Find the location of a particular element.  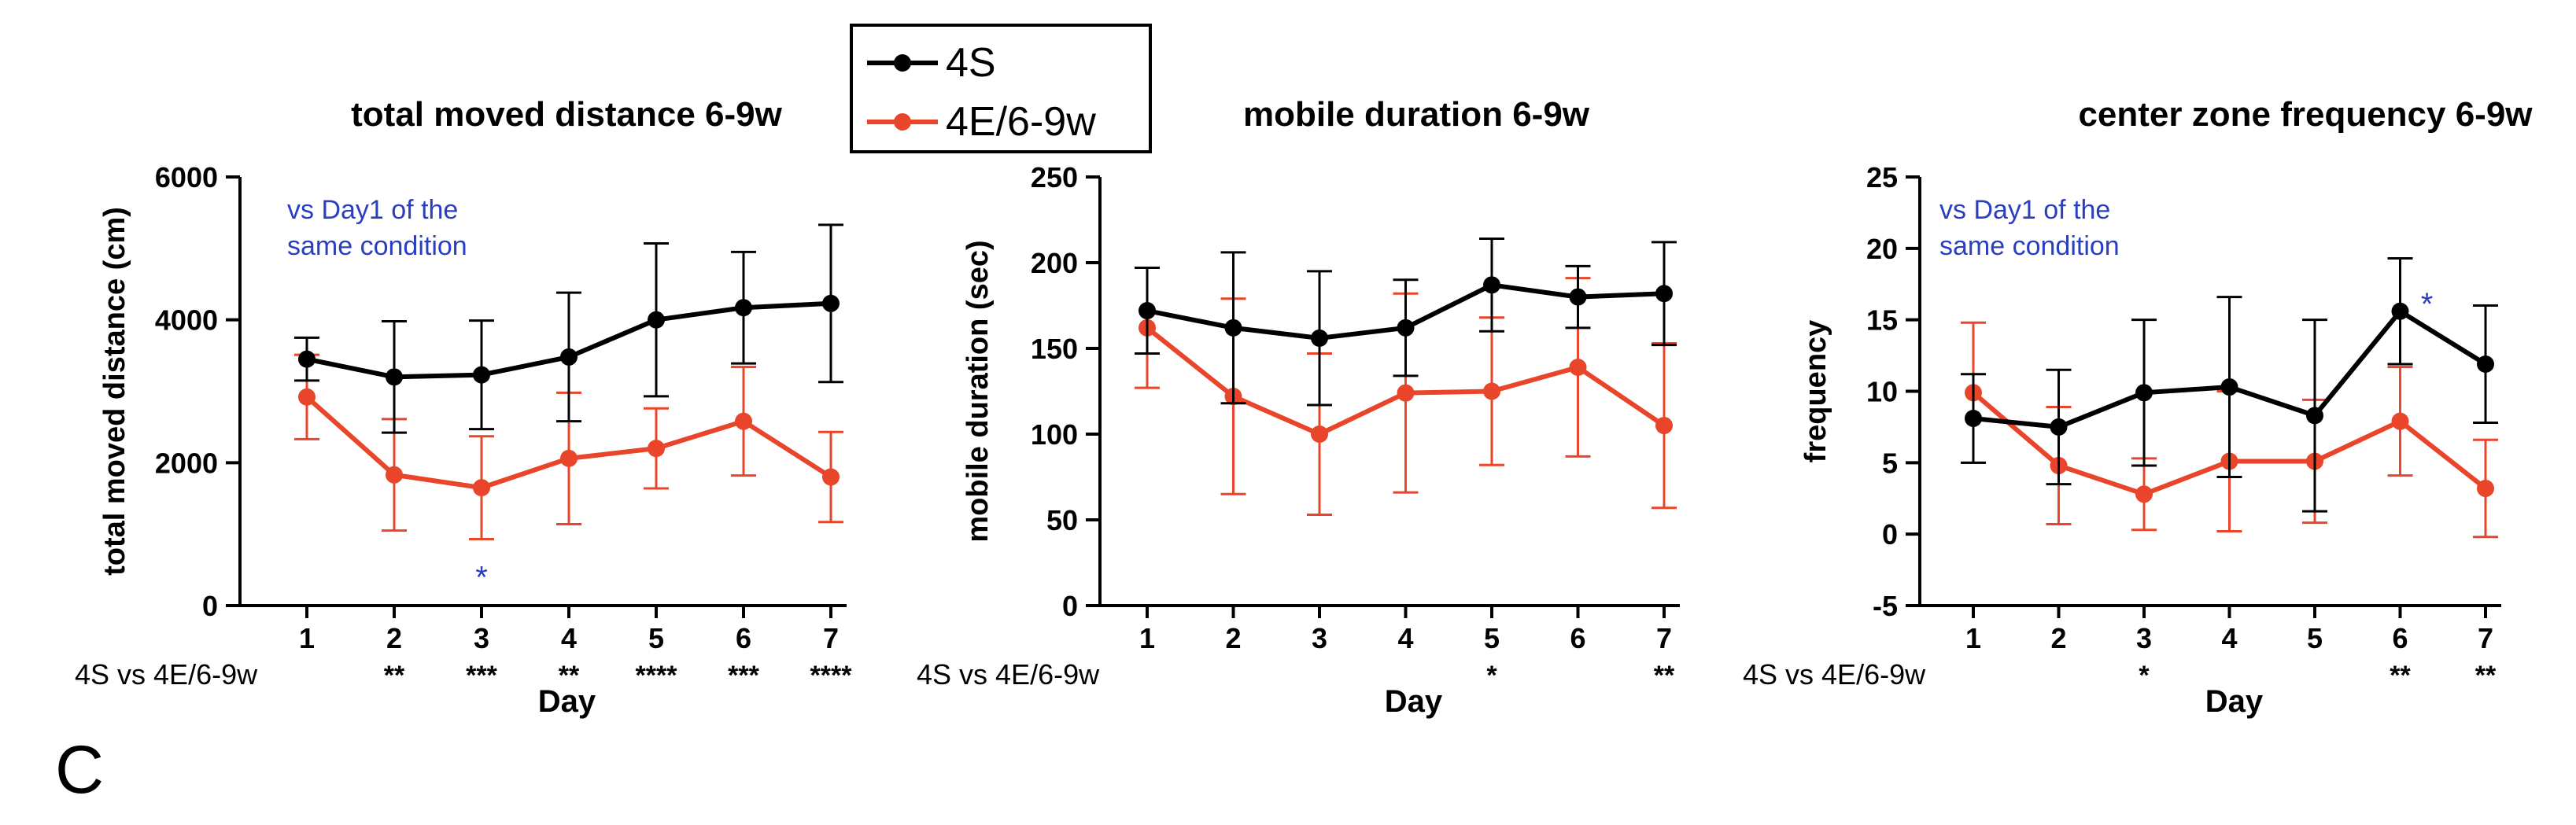

comparison-star: * is located at coordinates (1491, 676).